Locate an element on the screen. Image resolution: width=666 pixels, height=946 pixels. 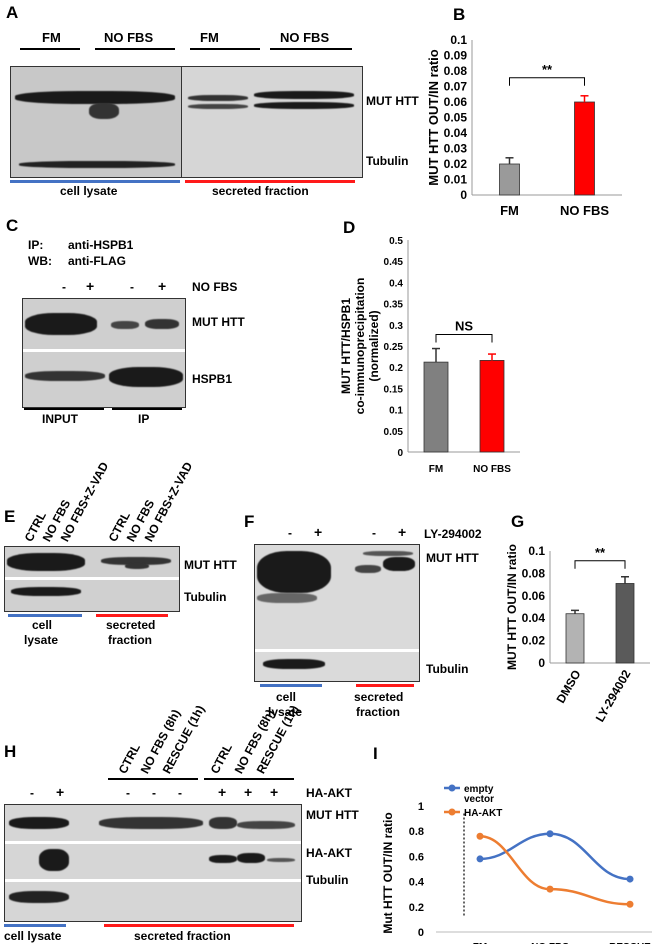
panel-g-label: G is located at coordinates (518, 521).